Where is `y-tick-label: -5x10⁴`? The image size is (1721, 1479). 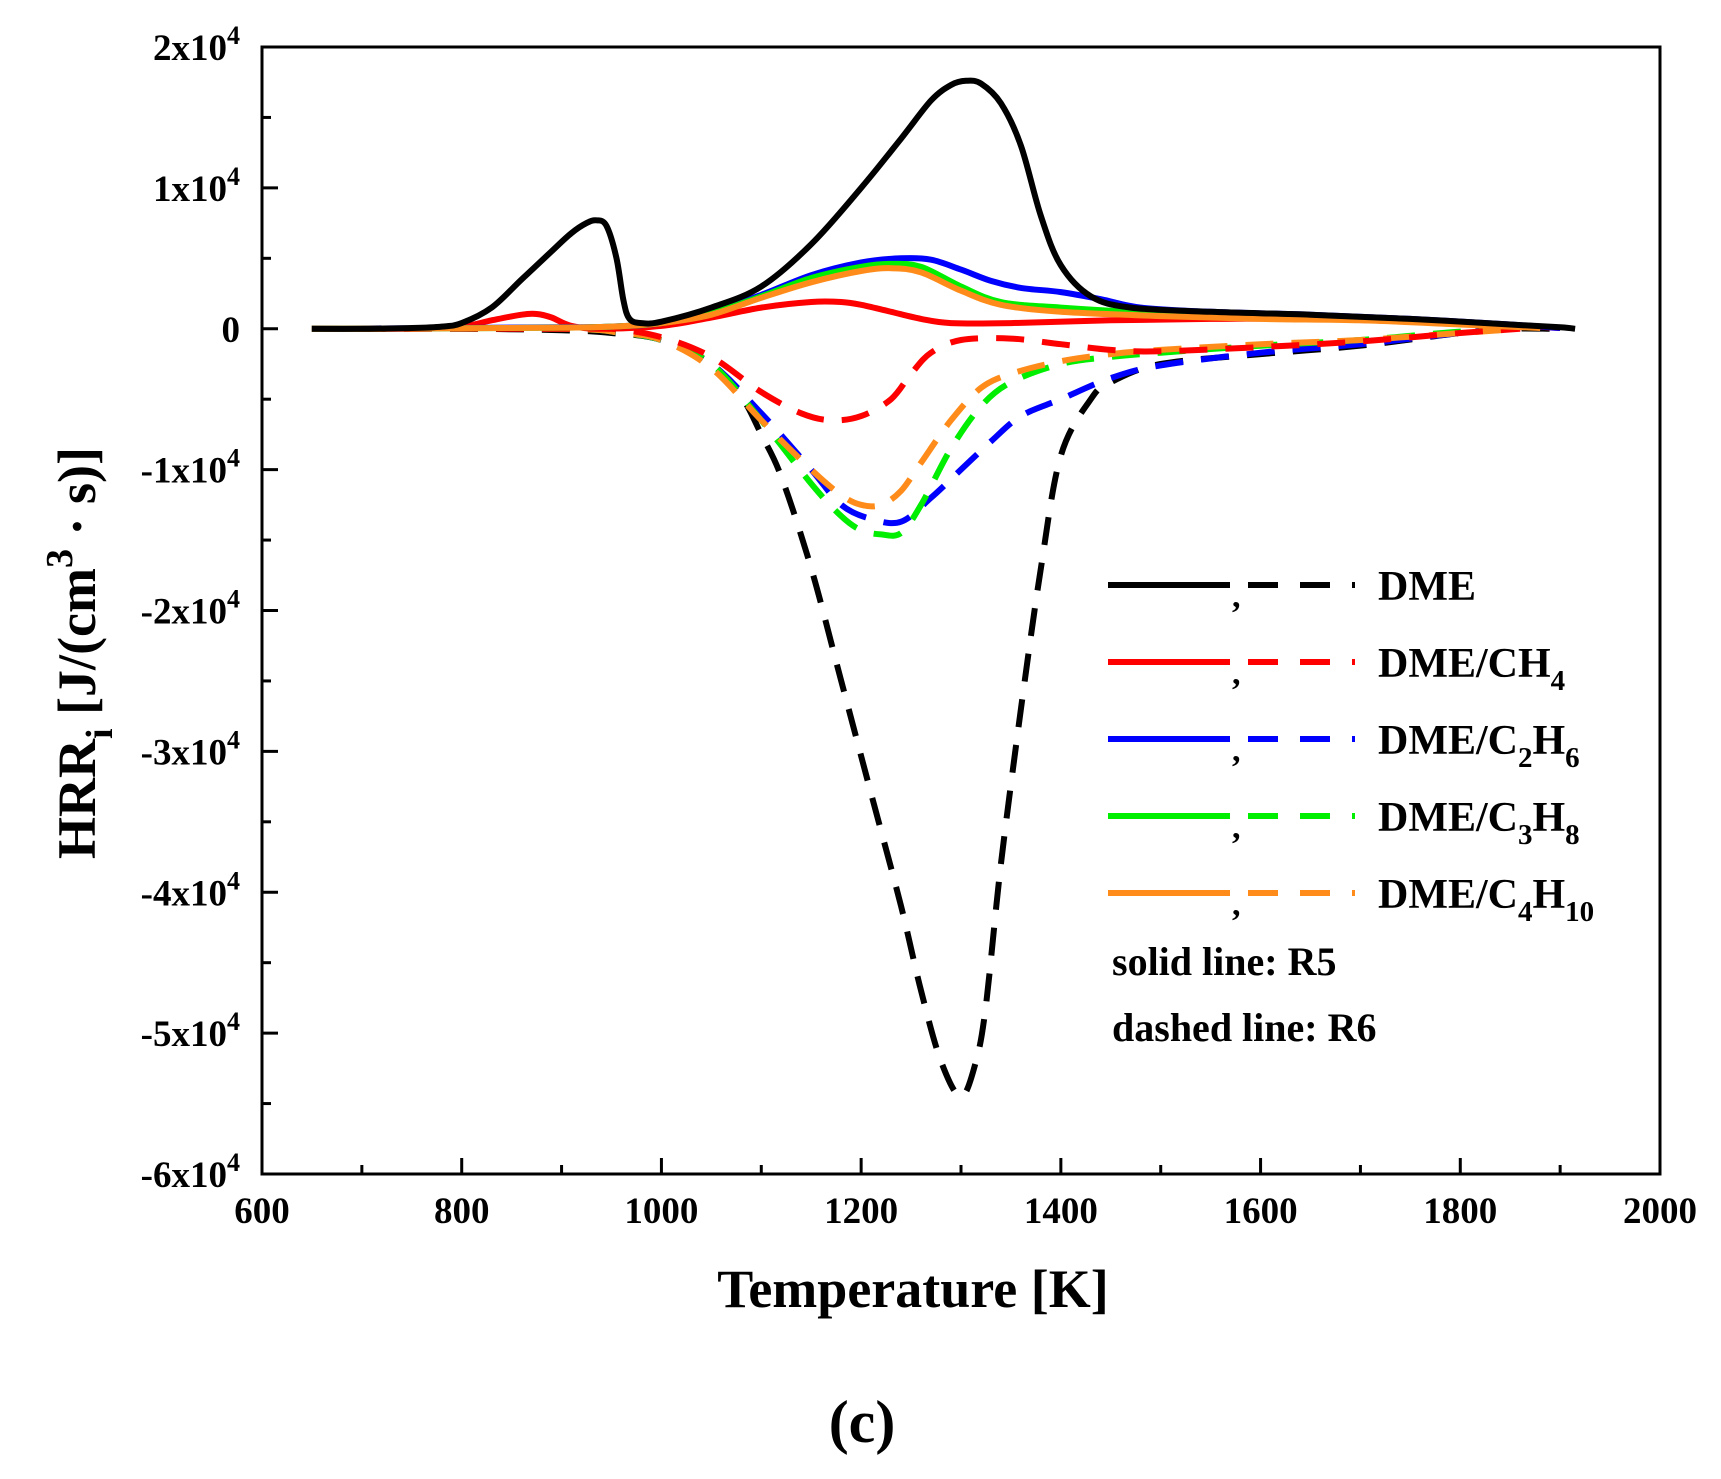
y-tick-label: -5x10⁴ is located at coordinates (190, 1031).